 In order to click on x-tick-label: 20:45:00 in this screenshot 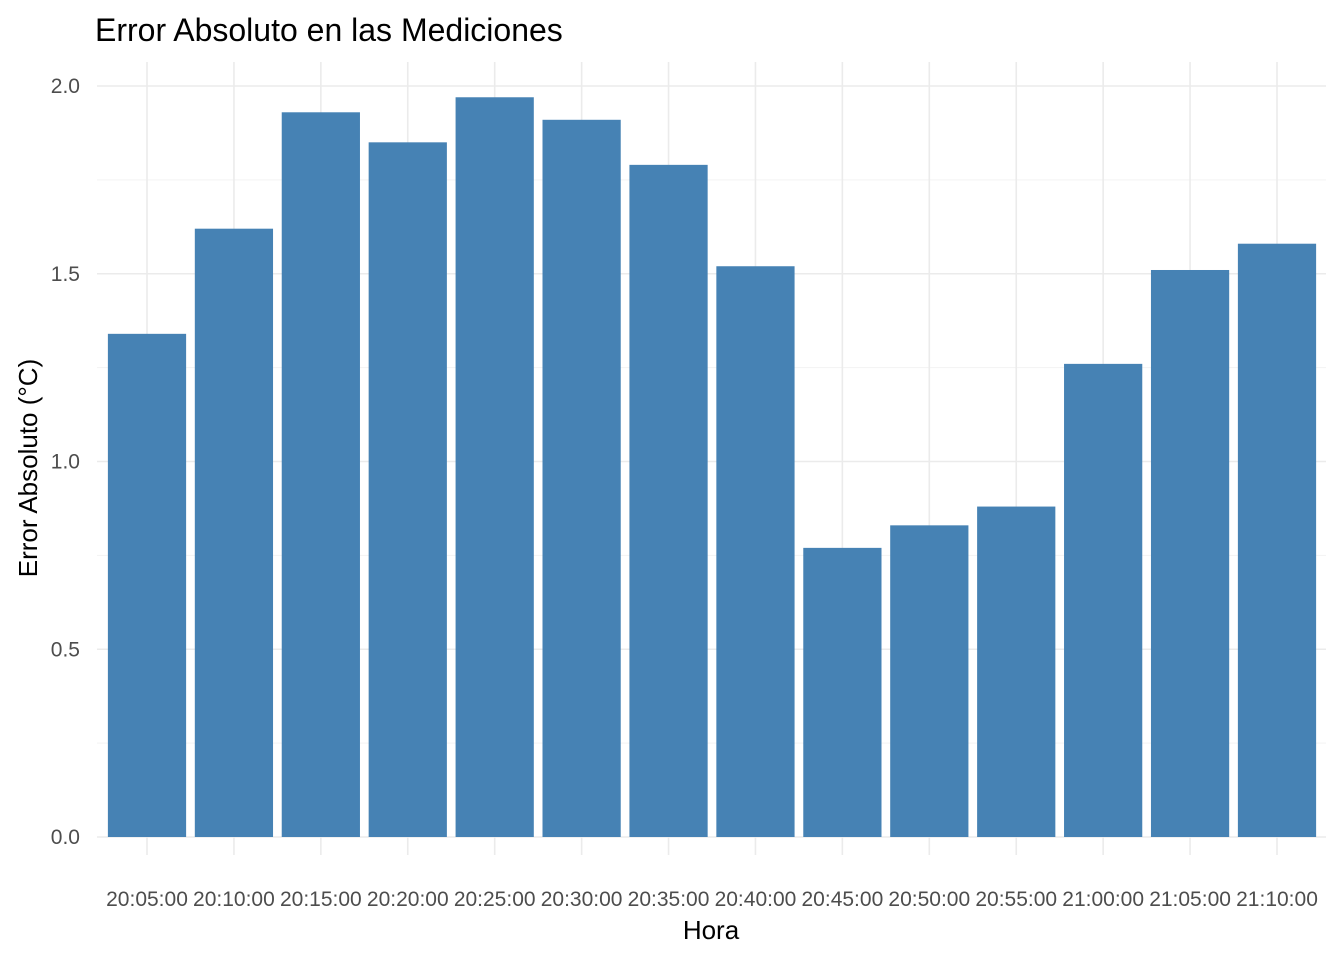, I will do `click(843, 899)`.